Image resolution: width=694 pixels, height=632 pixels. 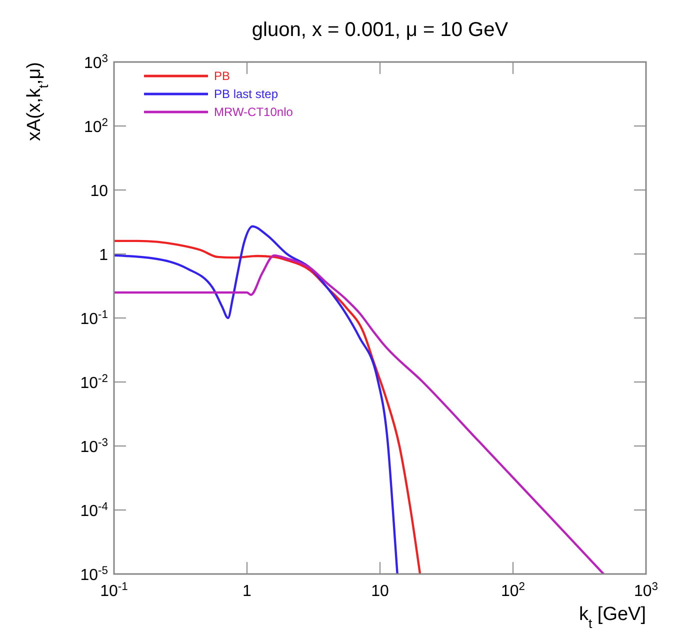 What do you see at coordinates (246, 94) in the screenshot?
I see `text: PB last step` at bounding box center [246, 94].